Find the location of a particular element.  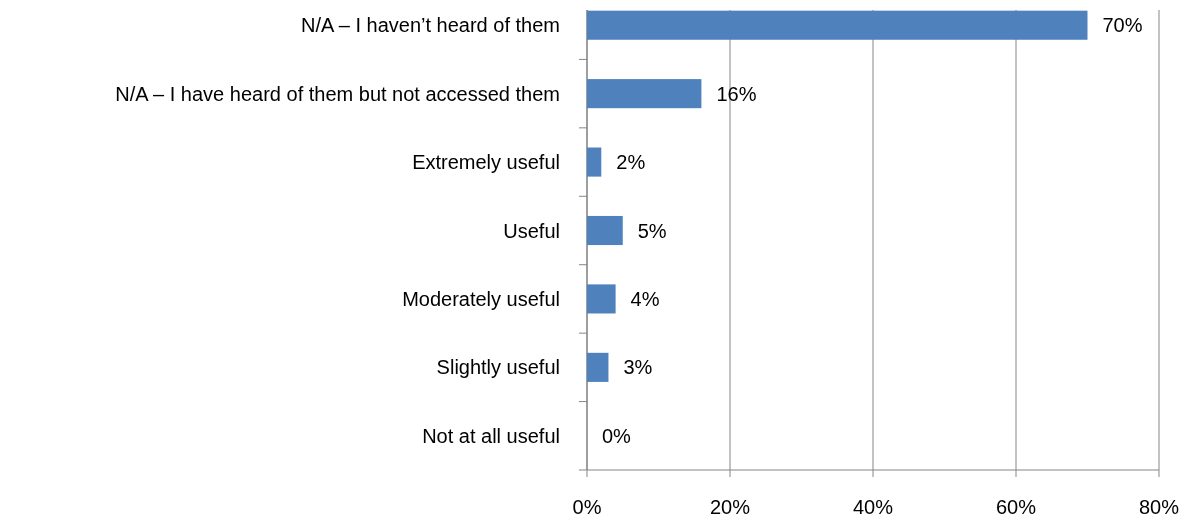

data-label: 70% is located at coordinates (1122, 25).